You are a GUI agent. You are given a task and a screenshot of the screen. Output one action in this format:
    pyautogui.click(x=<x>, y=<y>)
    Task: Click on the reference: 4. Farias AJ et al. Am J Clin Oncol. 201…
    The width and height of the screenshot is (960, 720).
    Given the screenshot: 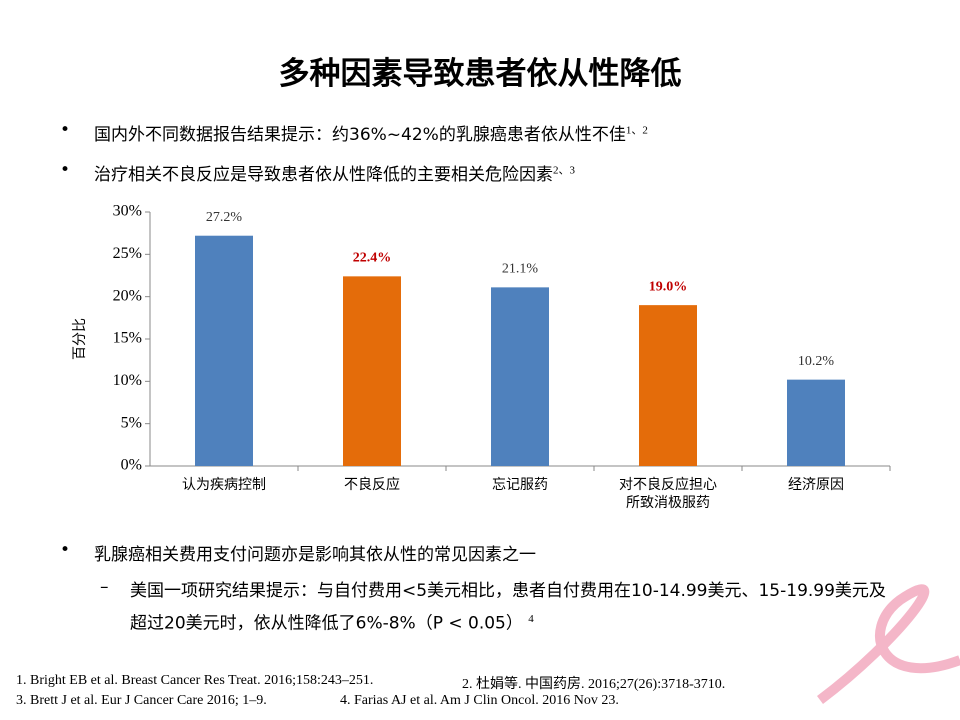 What is the action you would take?
    pyautogui.click(x=479, y=700)
    